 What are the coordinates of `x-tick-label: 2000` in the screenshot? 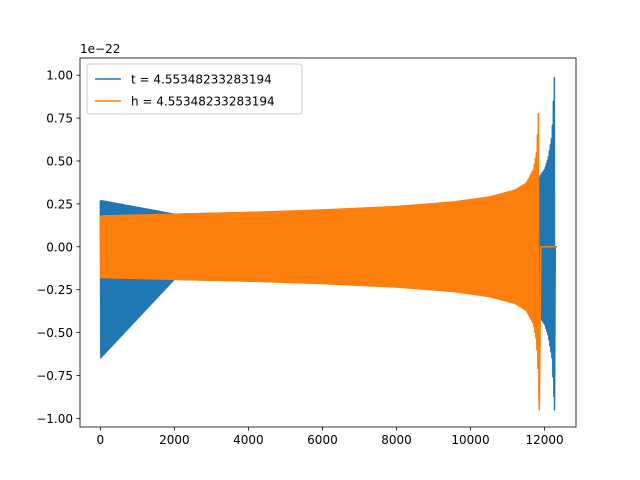 It's located at (174, 440).